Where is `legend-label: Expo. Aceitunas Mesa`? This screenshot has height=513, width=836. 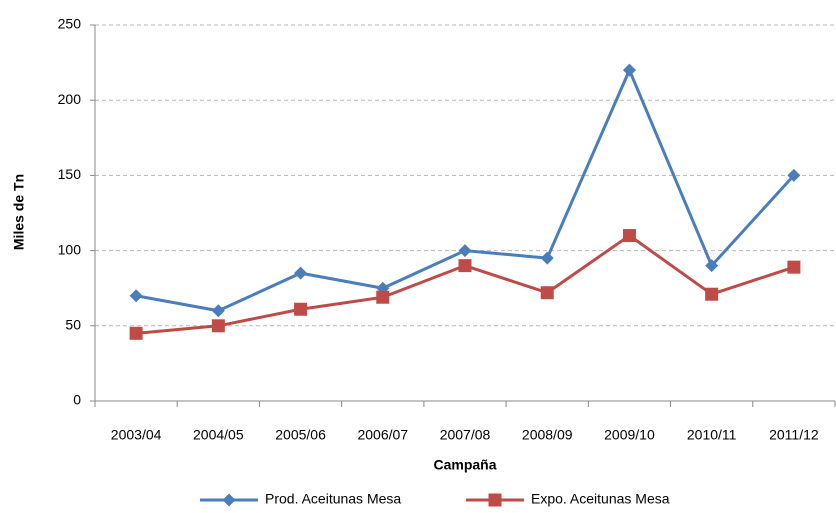 legend-label: Expo. Aceitunas Mesa is located at coordinates (600, 499).